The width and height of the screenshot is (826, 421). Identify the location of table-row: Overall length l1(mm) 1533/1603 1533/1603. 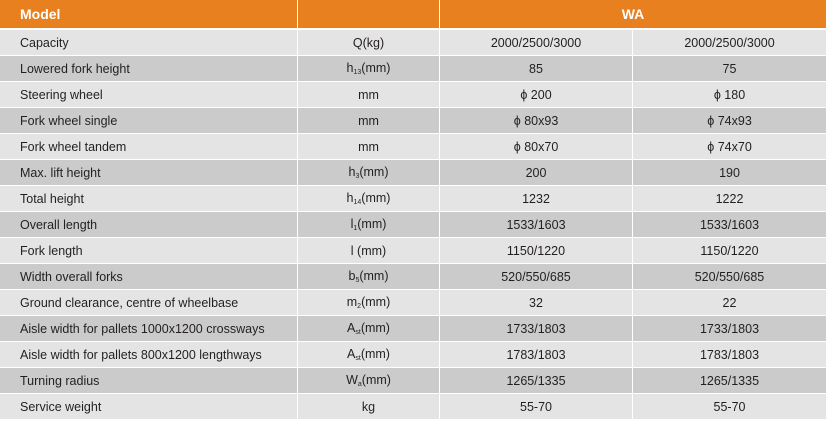
(413, 224).